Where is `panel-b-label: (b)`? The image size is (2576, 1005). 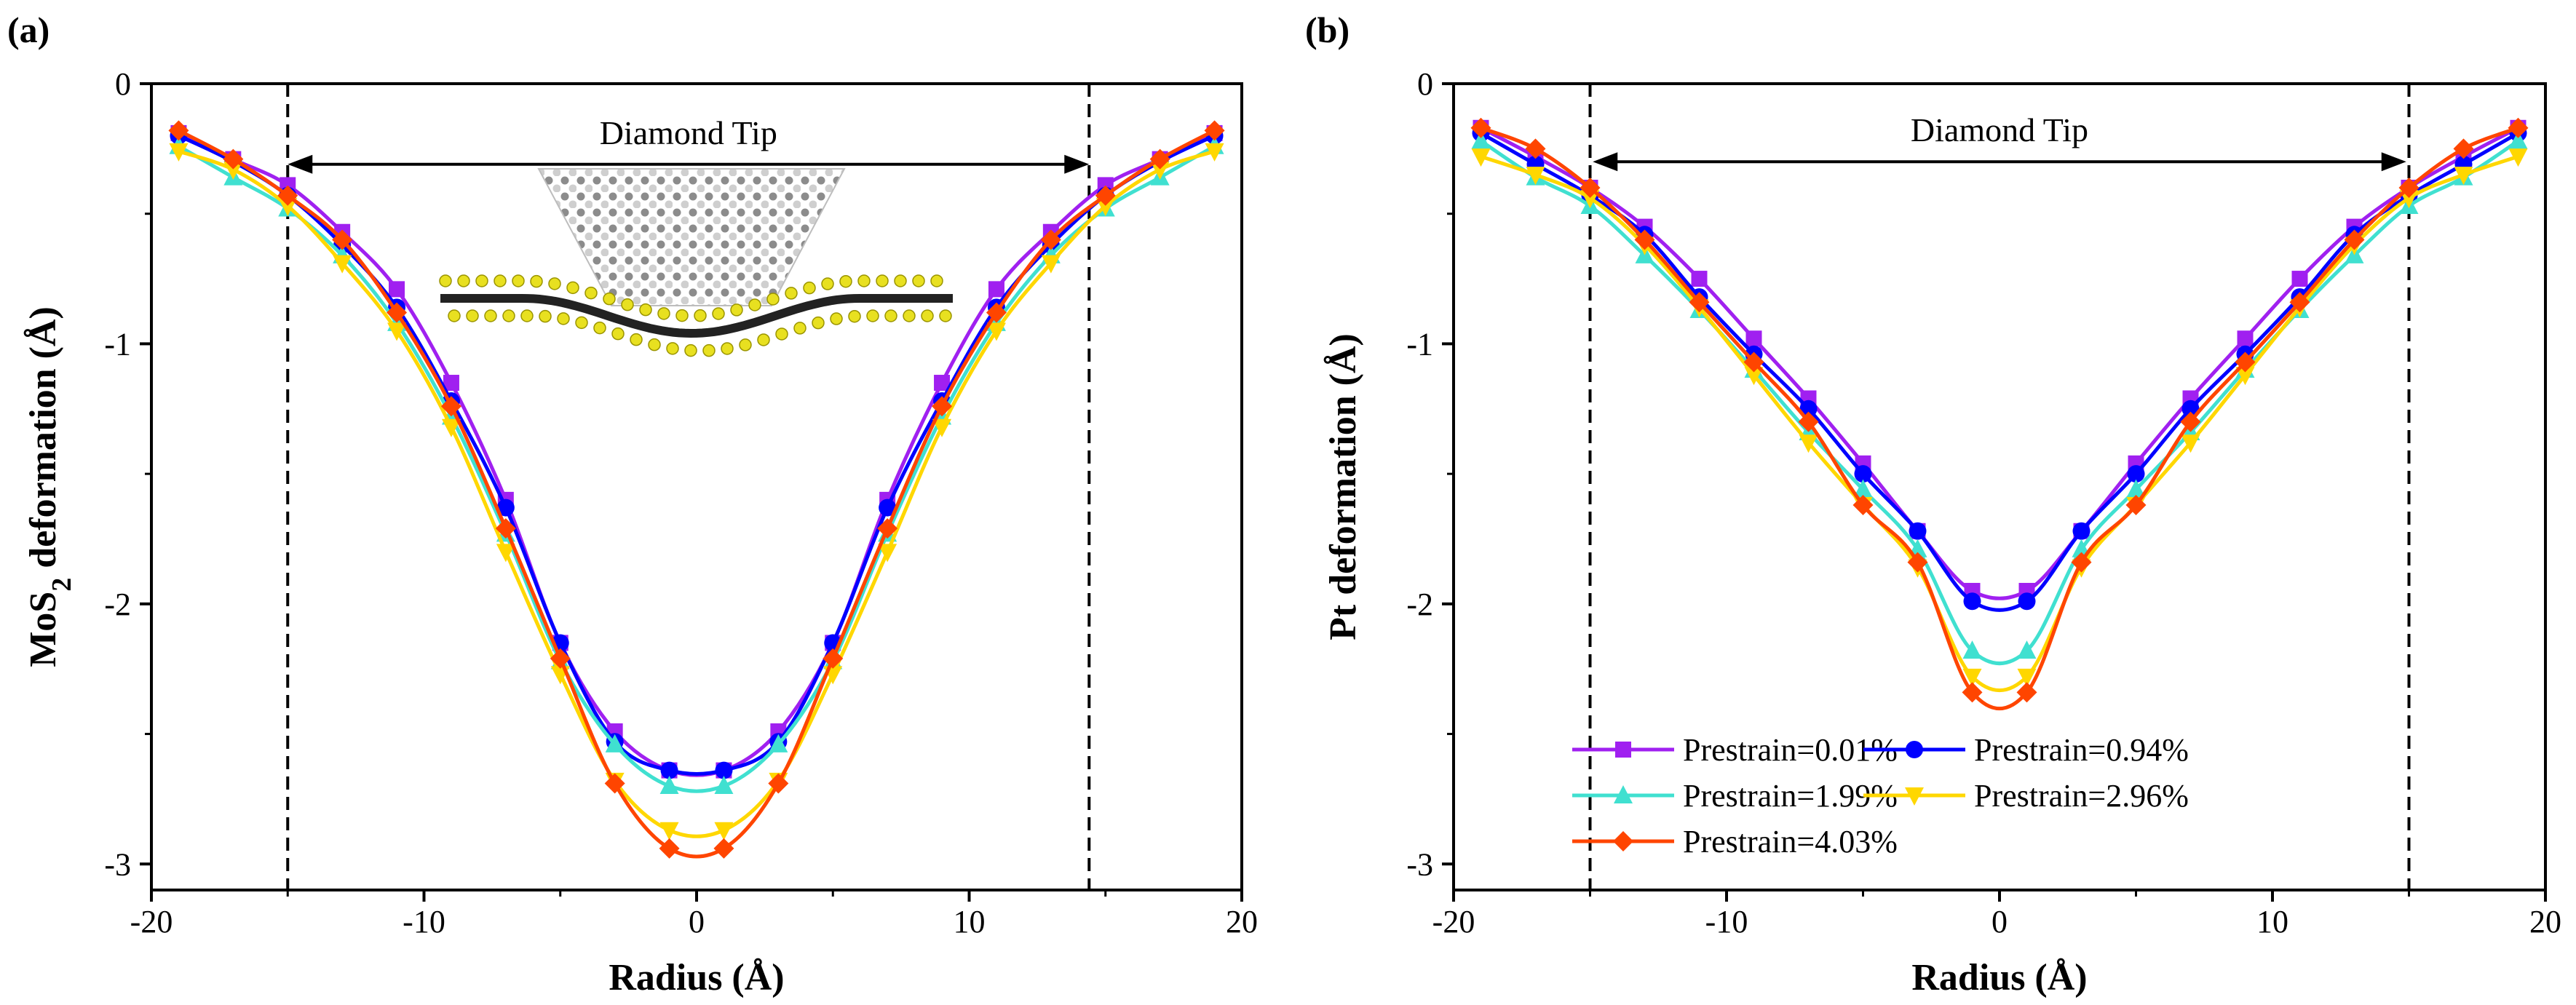 panel-b-label: (b) is located at coordinates (1327, 29).